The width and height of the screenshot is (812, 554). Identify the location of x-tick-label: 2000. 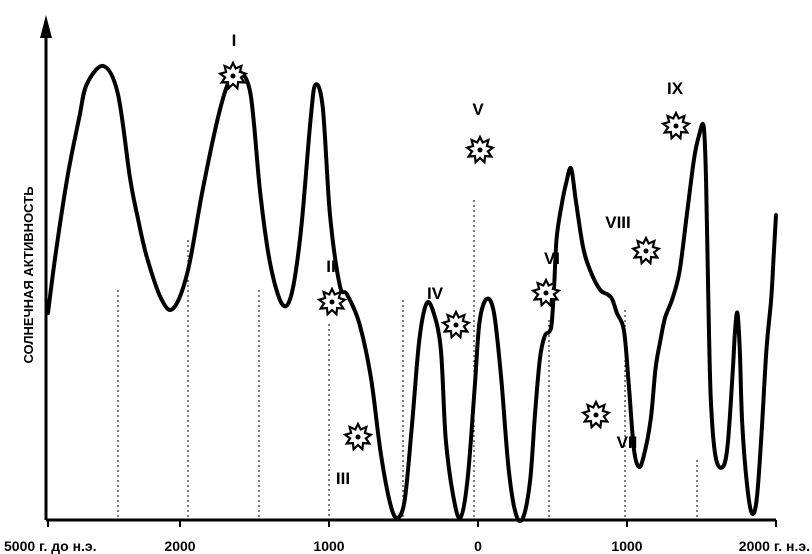
(179, 546).